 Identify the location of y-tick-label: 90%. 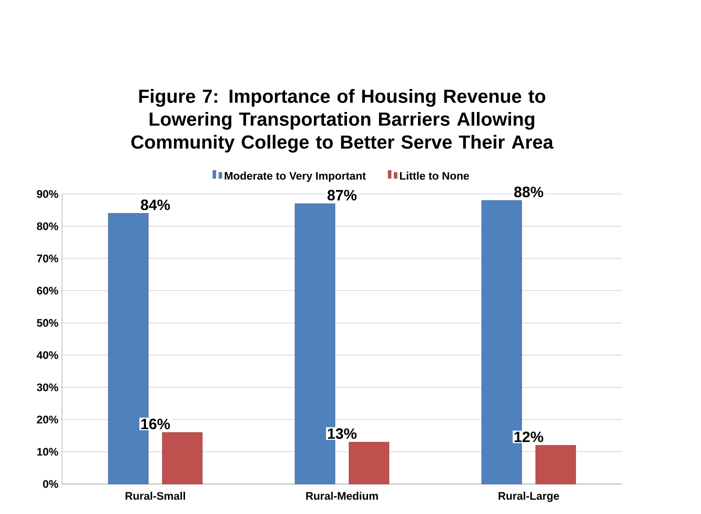
(47, 194).